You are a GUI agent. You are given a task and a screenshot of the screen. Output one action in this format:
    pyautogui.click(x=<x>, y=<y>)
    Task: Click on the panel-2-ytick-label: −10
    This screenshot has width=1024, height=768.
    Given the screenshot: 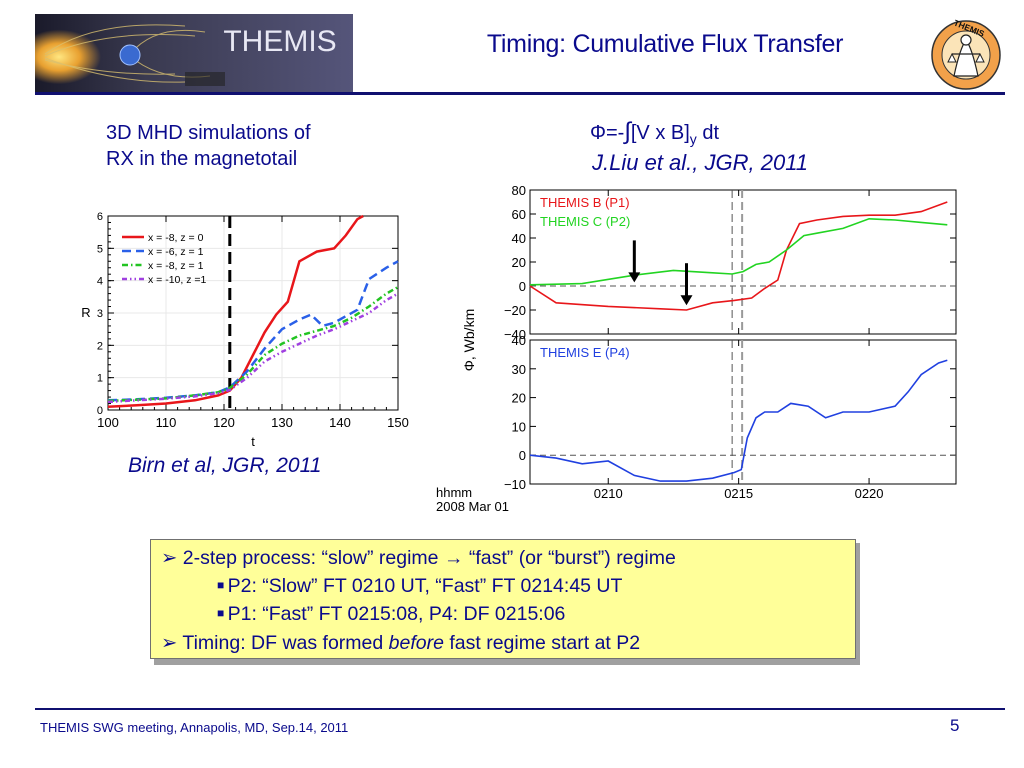 What is the action you would take?
    pyautogui.click(x=515, y=484)
    